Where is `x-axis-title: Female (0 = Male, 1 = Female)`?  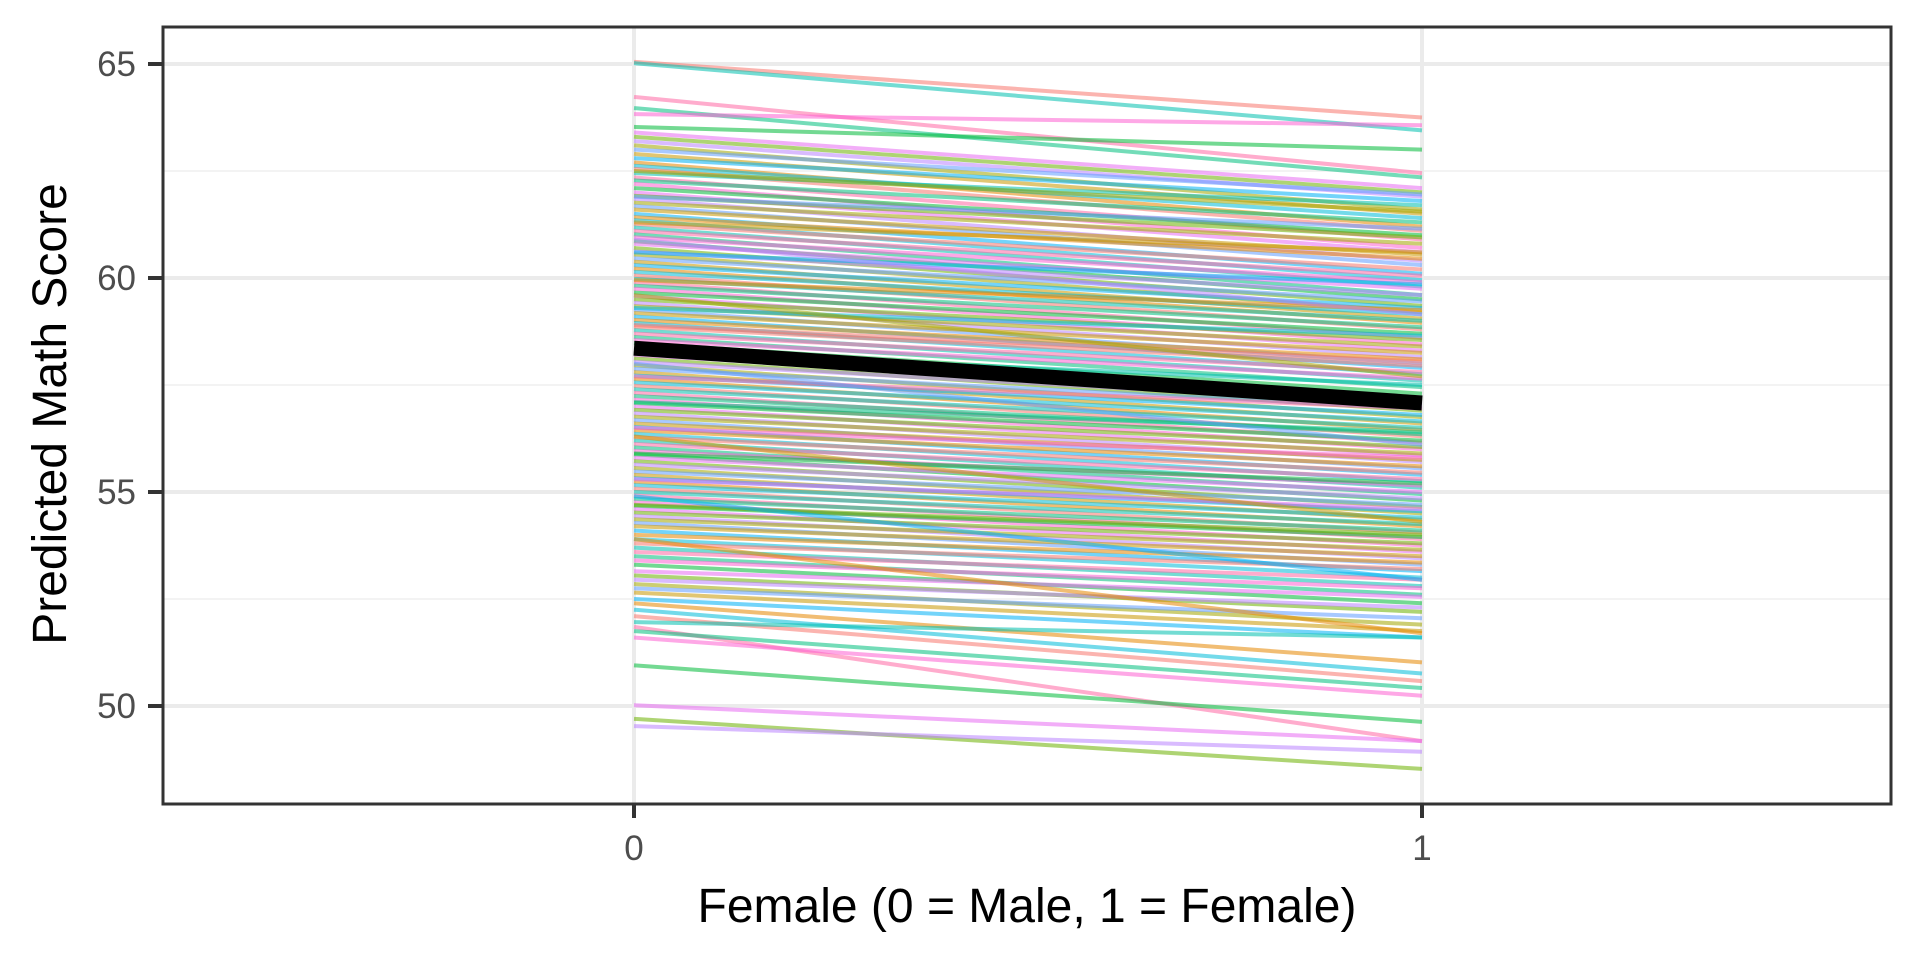 x-axis-title: Female (0 = Male, 1 = Female) is located at coordinates (1027, 906).